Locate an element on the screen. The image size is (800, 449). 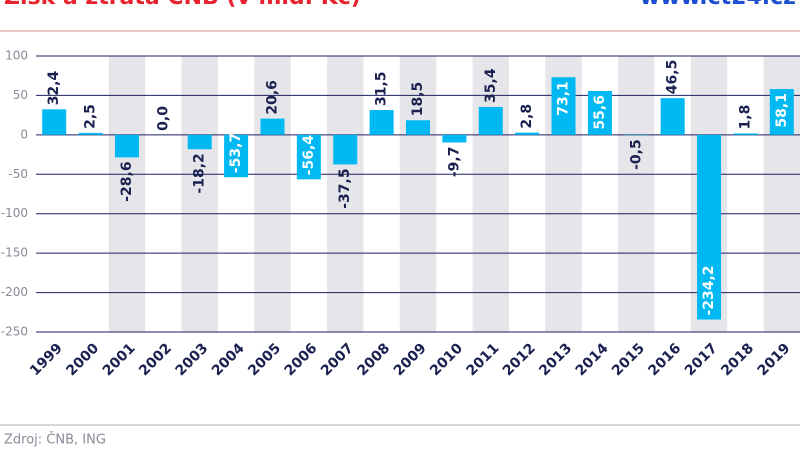
brand: www.ct24.cz is located at coordinates (718, 5).